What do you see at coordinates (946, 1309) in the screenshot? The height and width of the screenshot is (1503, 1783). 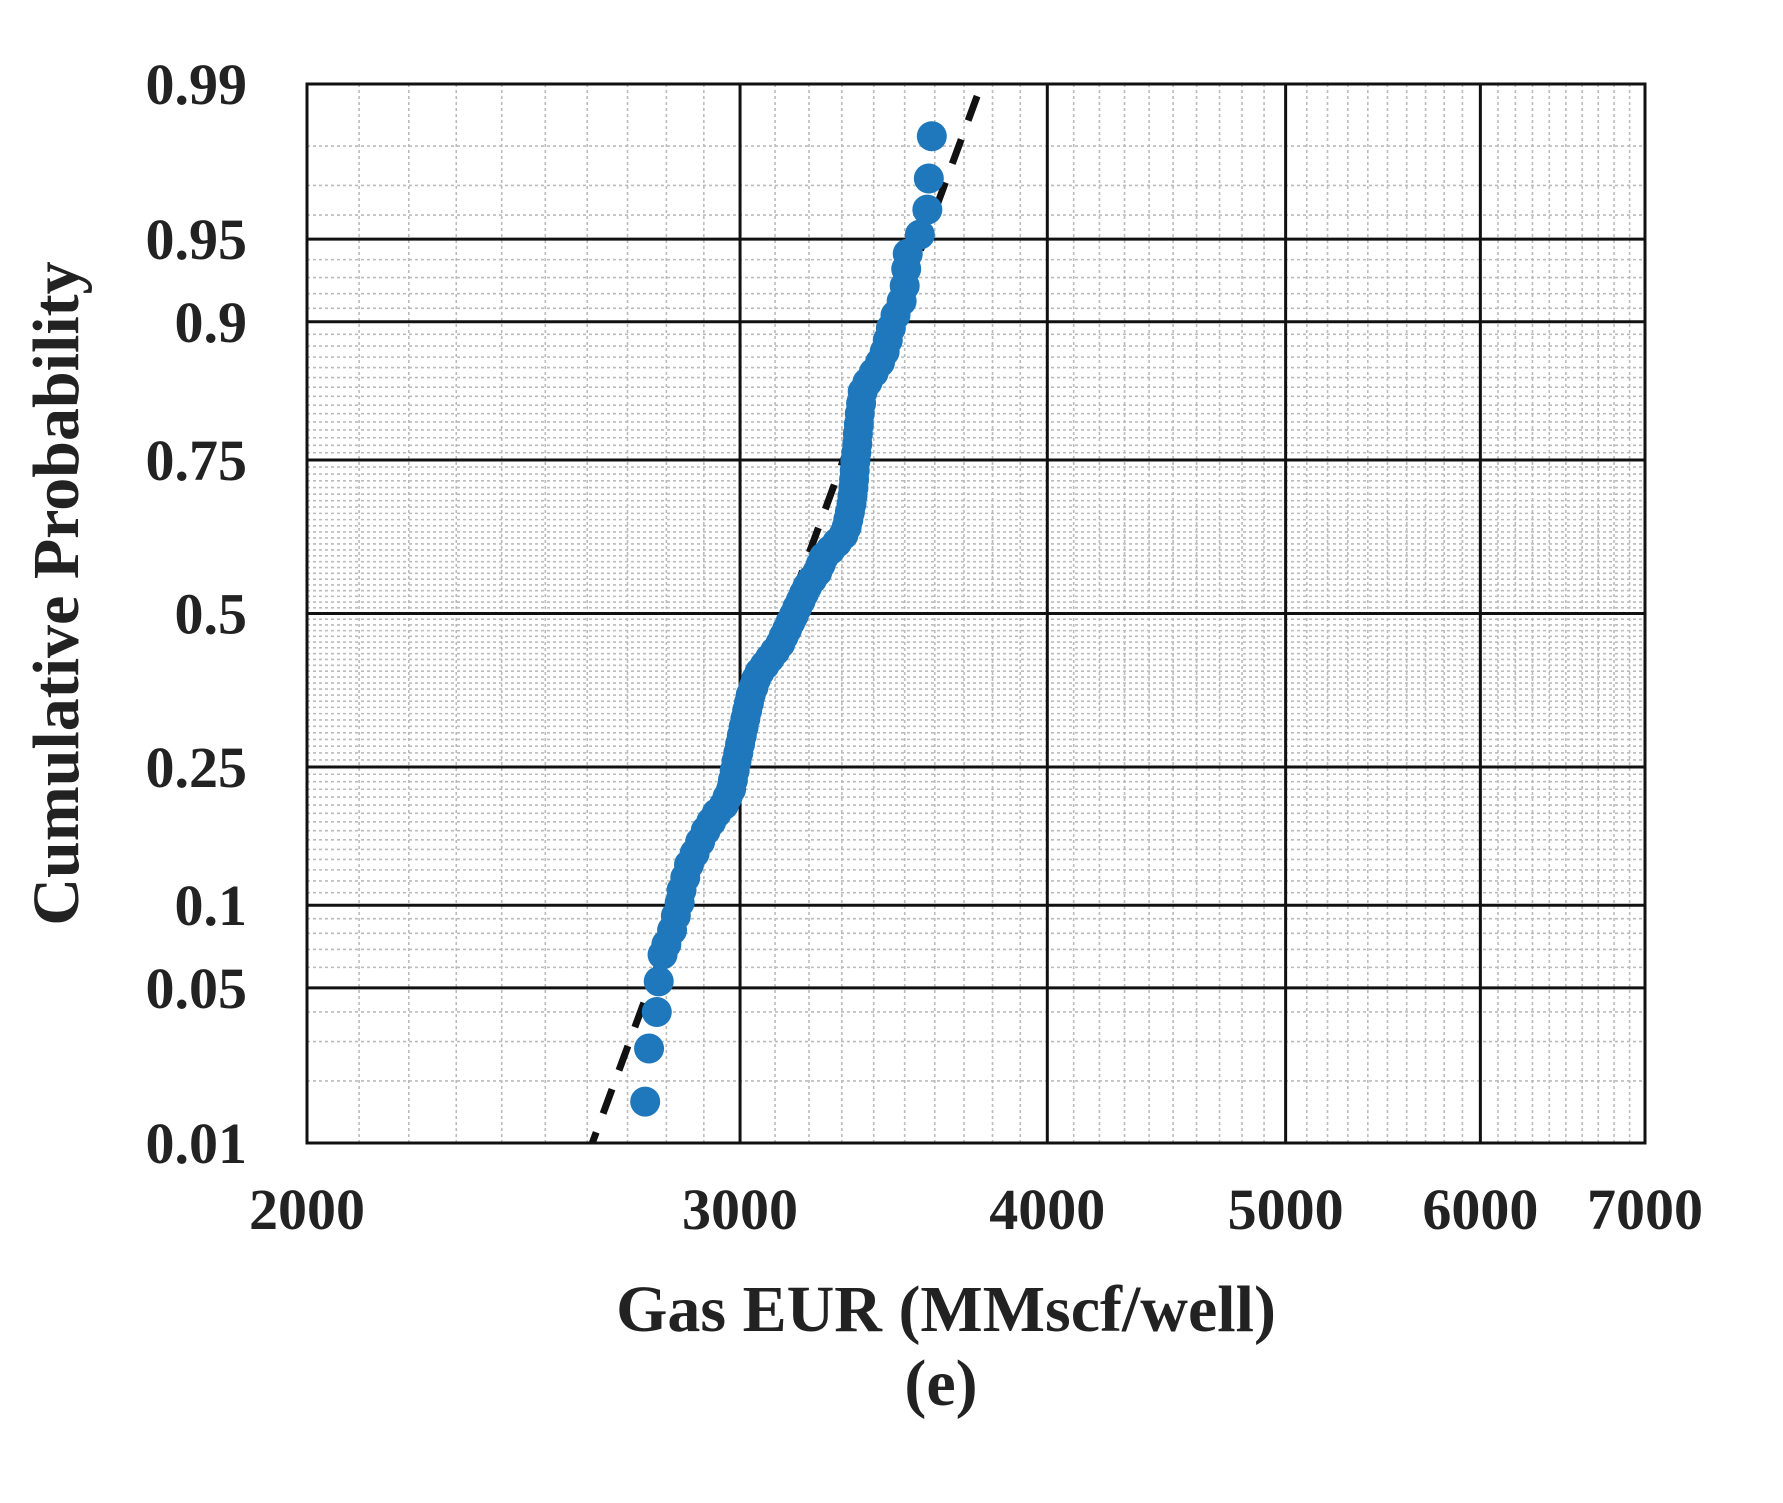 I see `x-axis-title: Gas EUR (MMscf/well)` at bounding box center [946, 1309].